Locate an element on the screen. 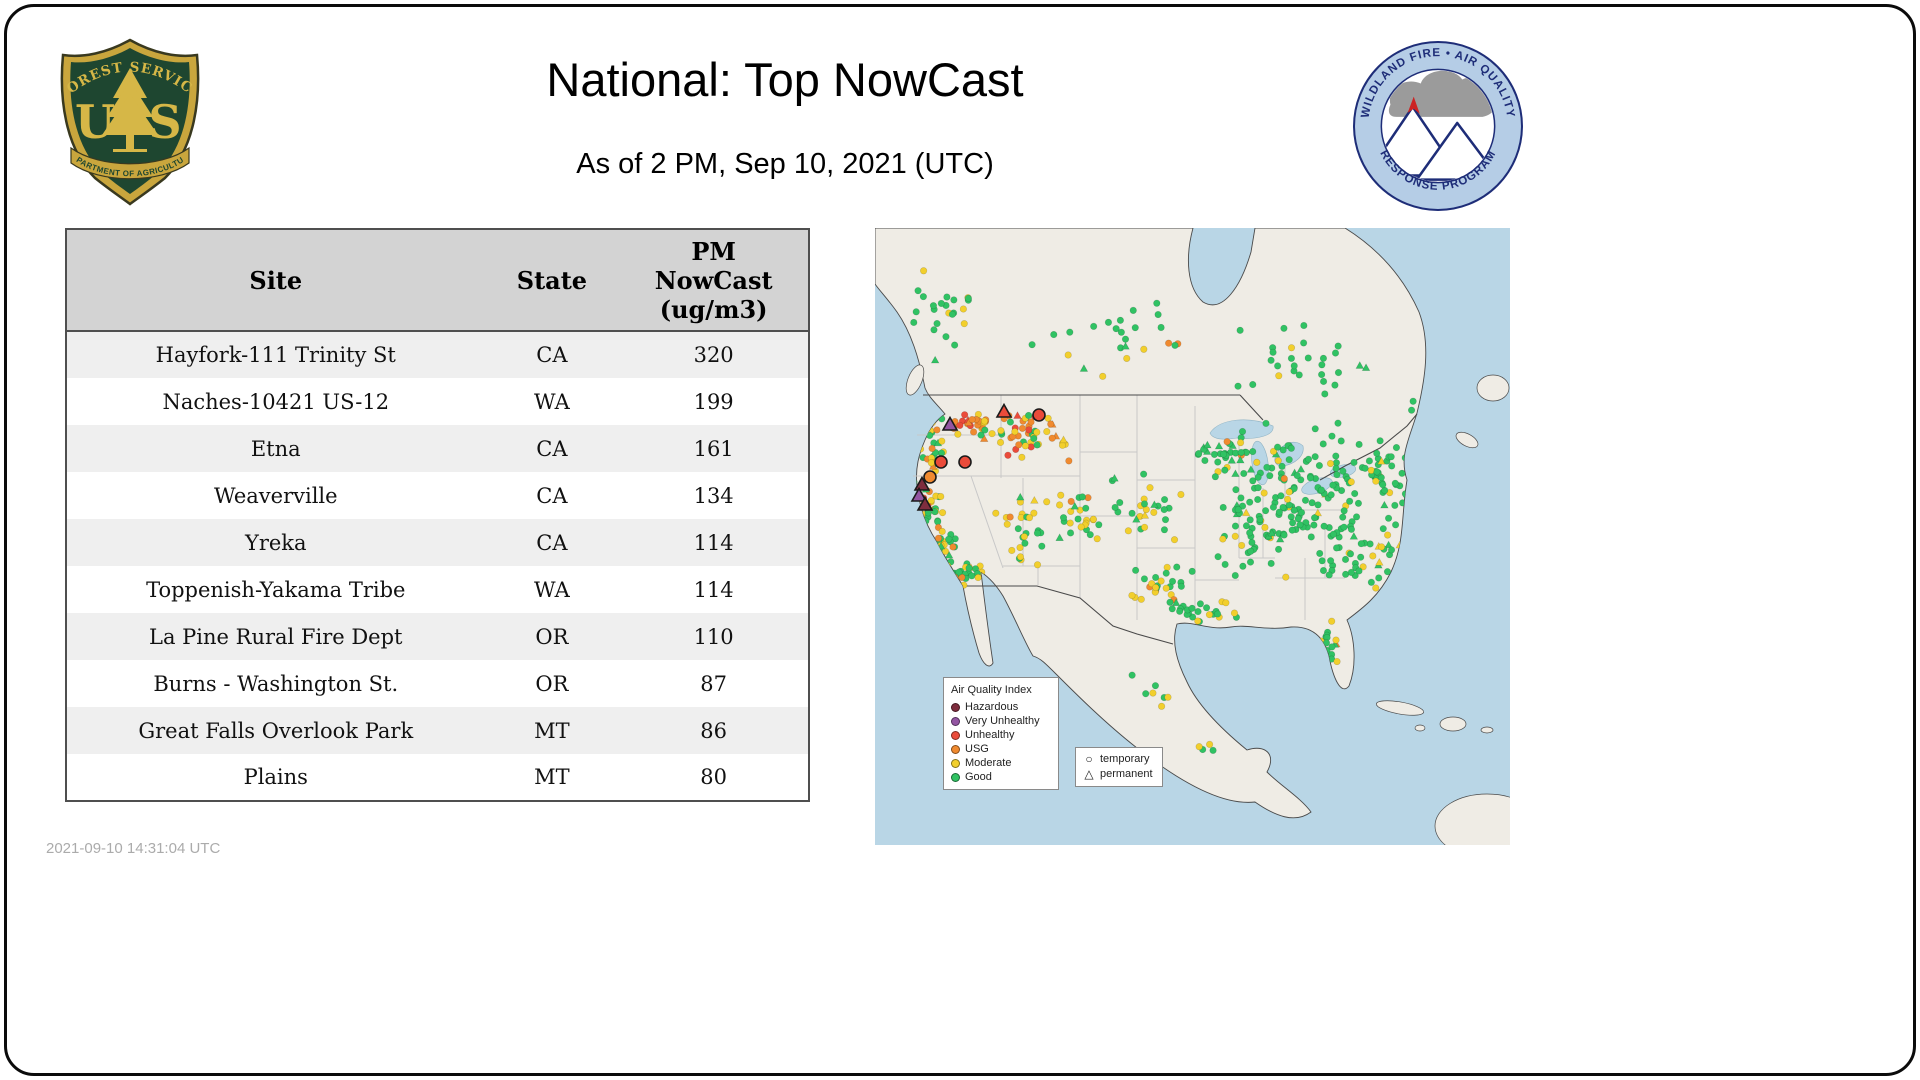 This screenshot has height=1080, width=1920. legend-item: Hazardous is located at coordinates (1001, 707).